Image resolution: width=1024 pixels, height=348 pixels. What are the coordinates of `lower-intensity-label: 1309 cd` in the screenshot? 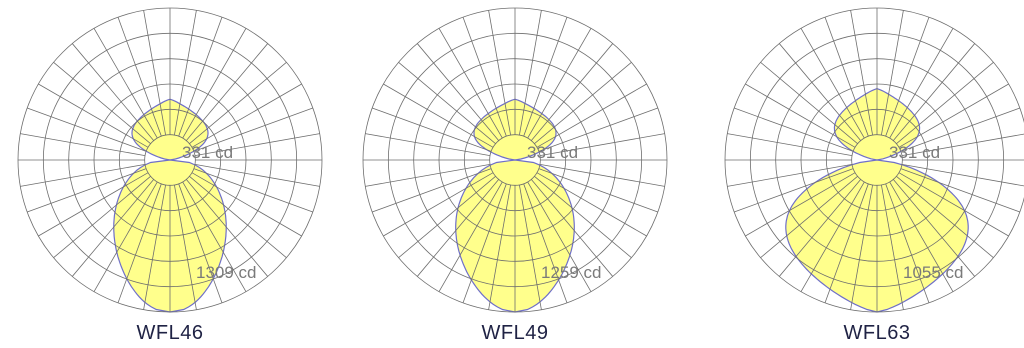 It's located at (226, 272).